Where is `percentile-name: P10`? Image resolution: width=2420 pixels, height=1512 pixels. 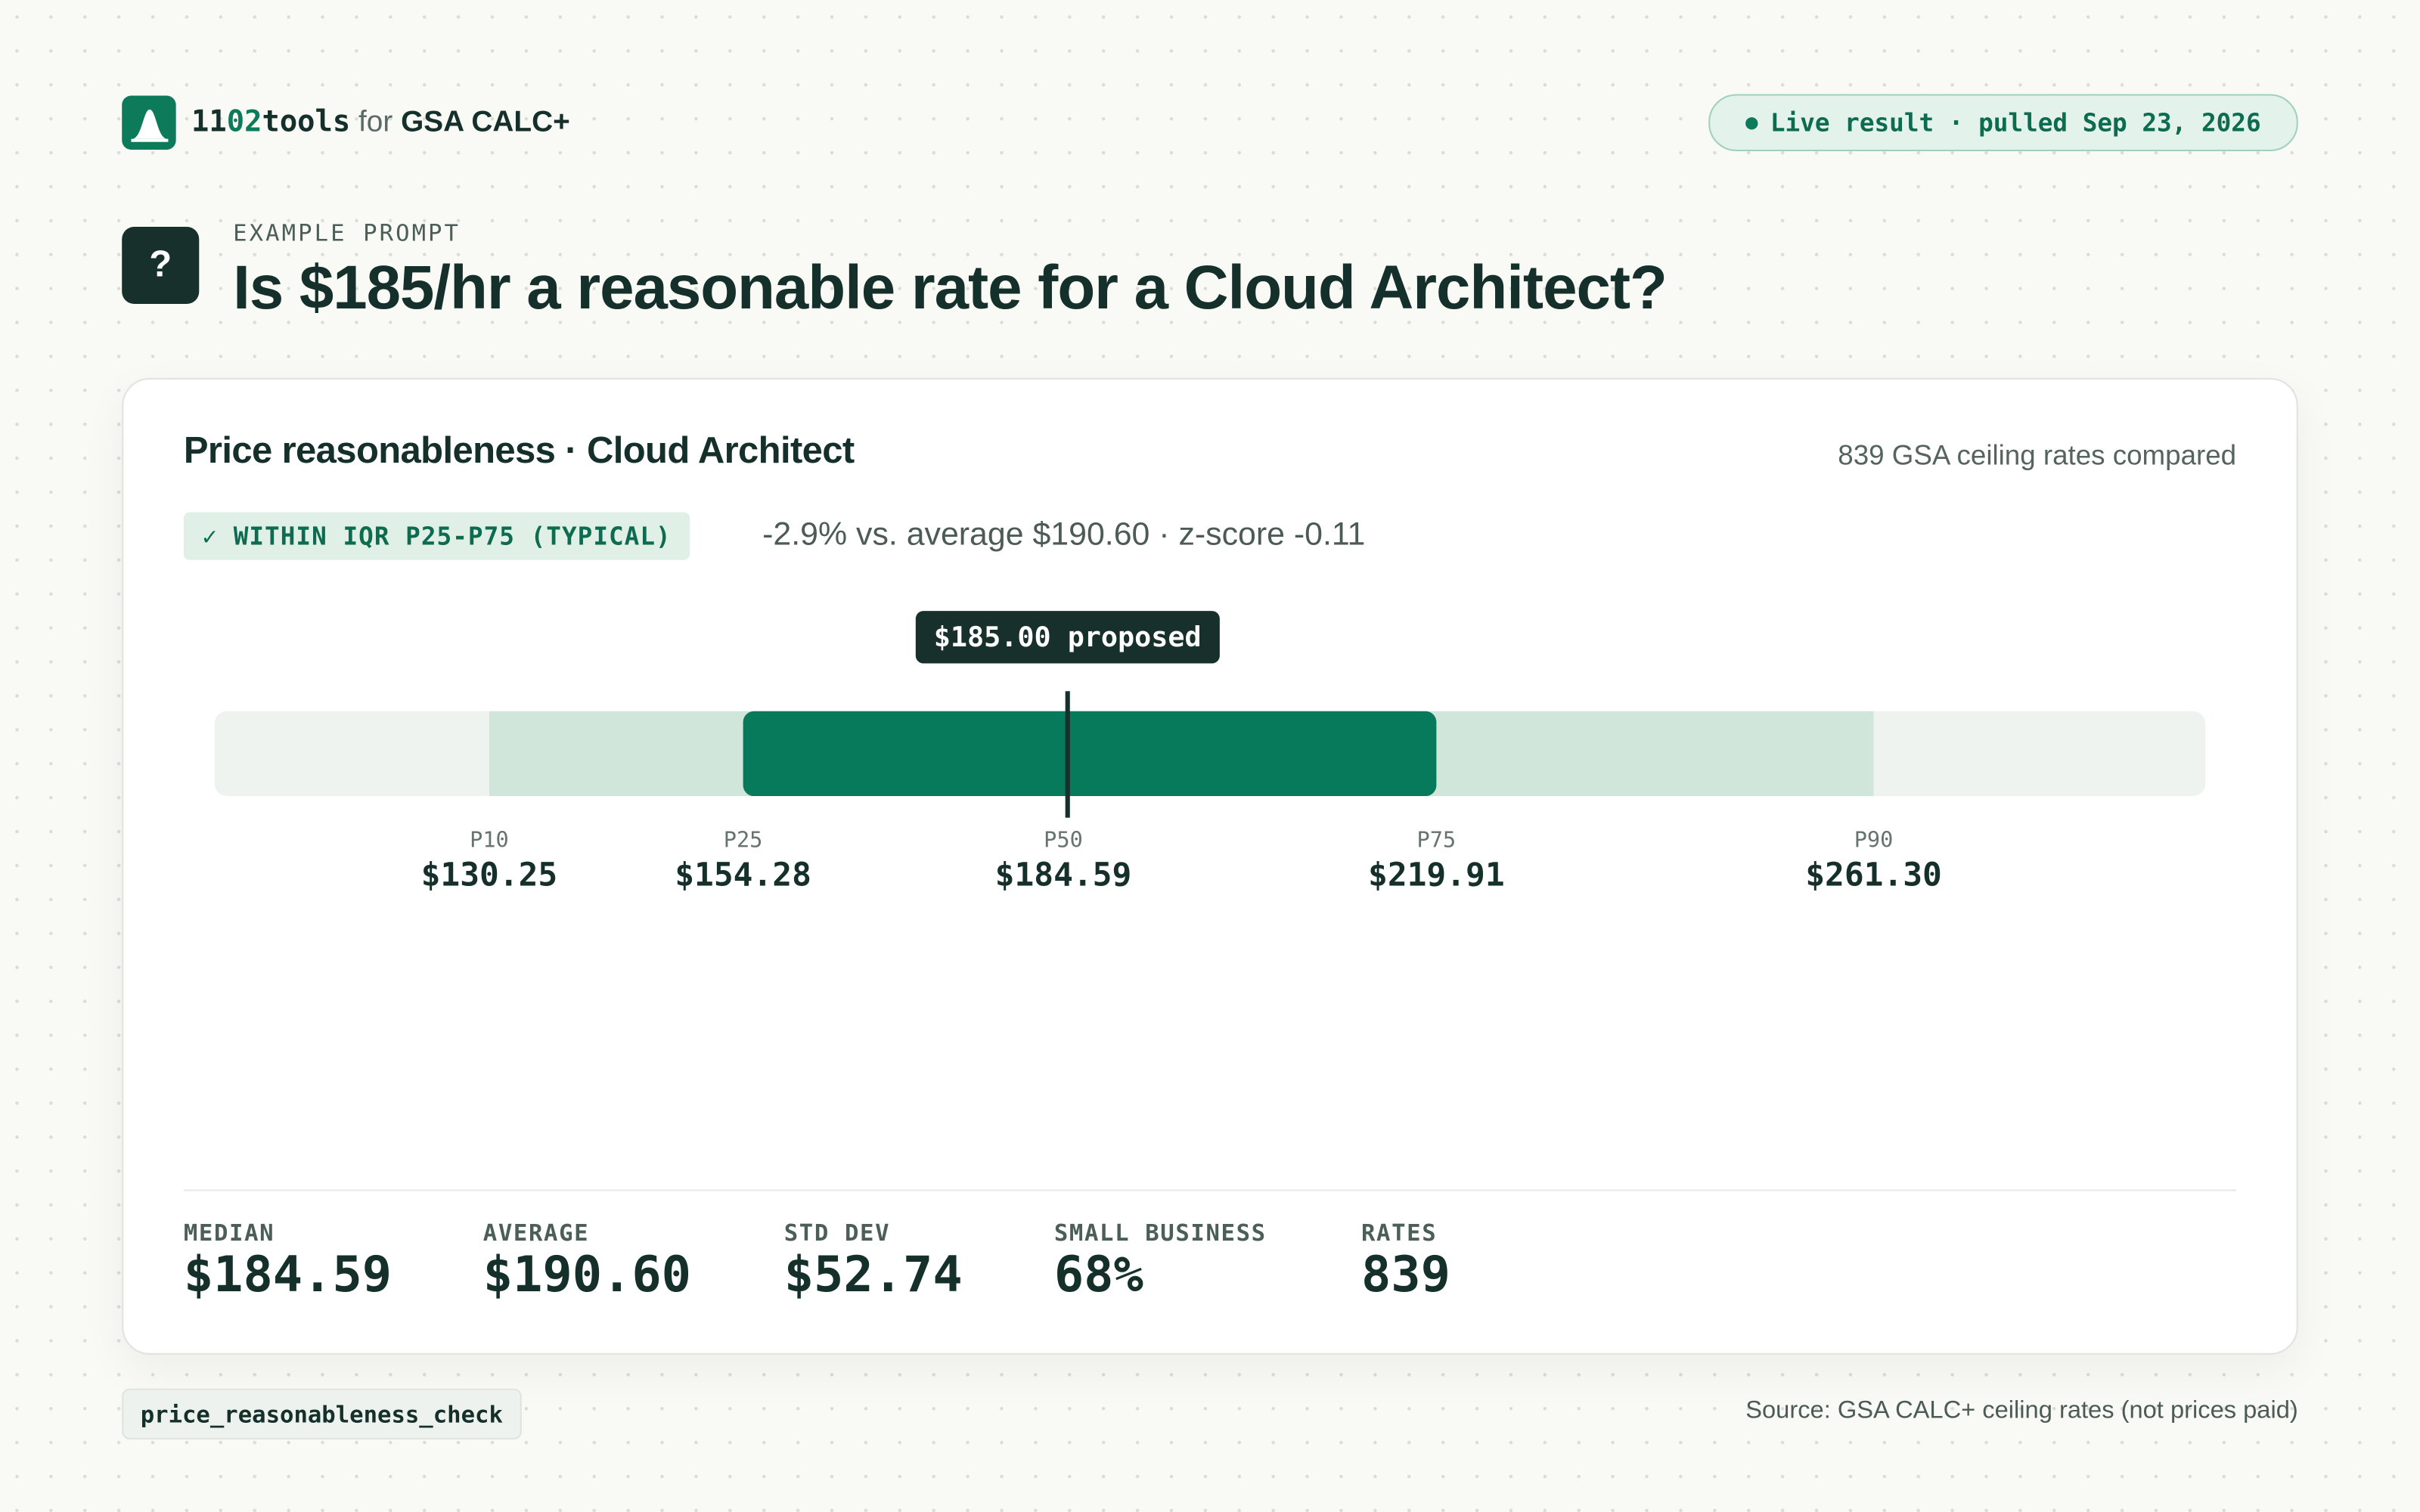 percentile-name: P10 is located at coordinates (489, 841).